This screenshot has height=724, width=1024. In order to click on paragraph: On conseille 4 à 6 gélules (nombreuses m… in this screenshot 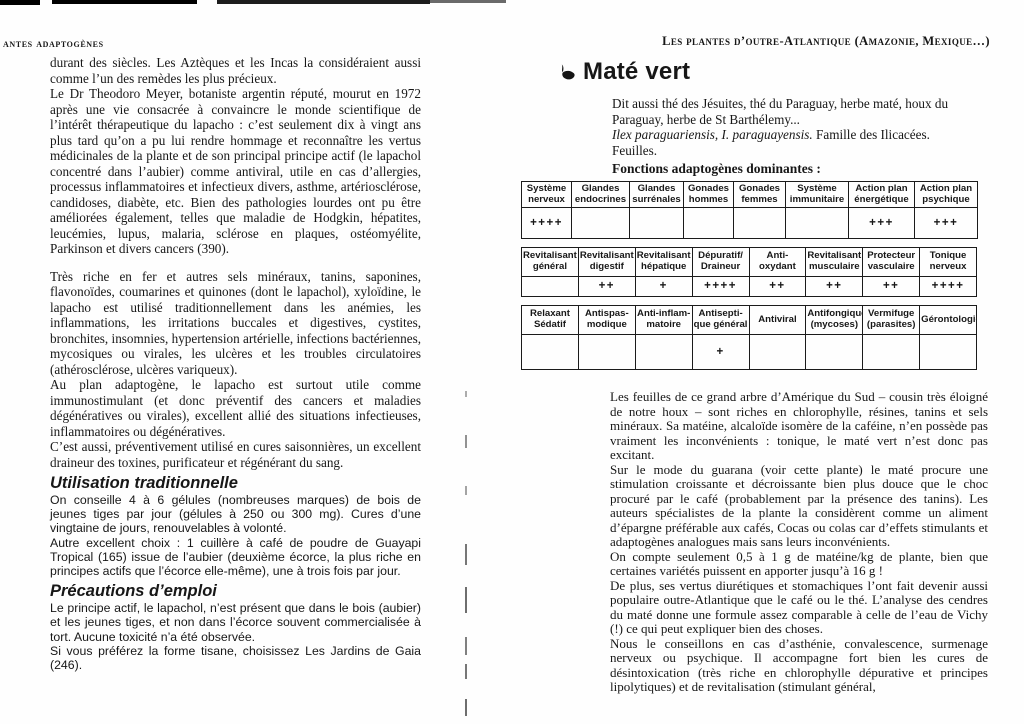, I will do `click(235, 514)`.